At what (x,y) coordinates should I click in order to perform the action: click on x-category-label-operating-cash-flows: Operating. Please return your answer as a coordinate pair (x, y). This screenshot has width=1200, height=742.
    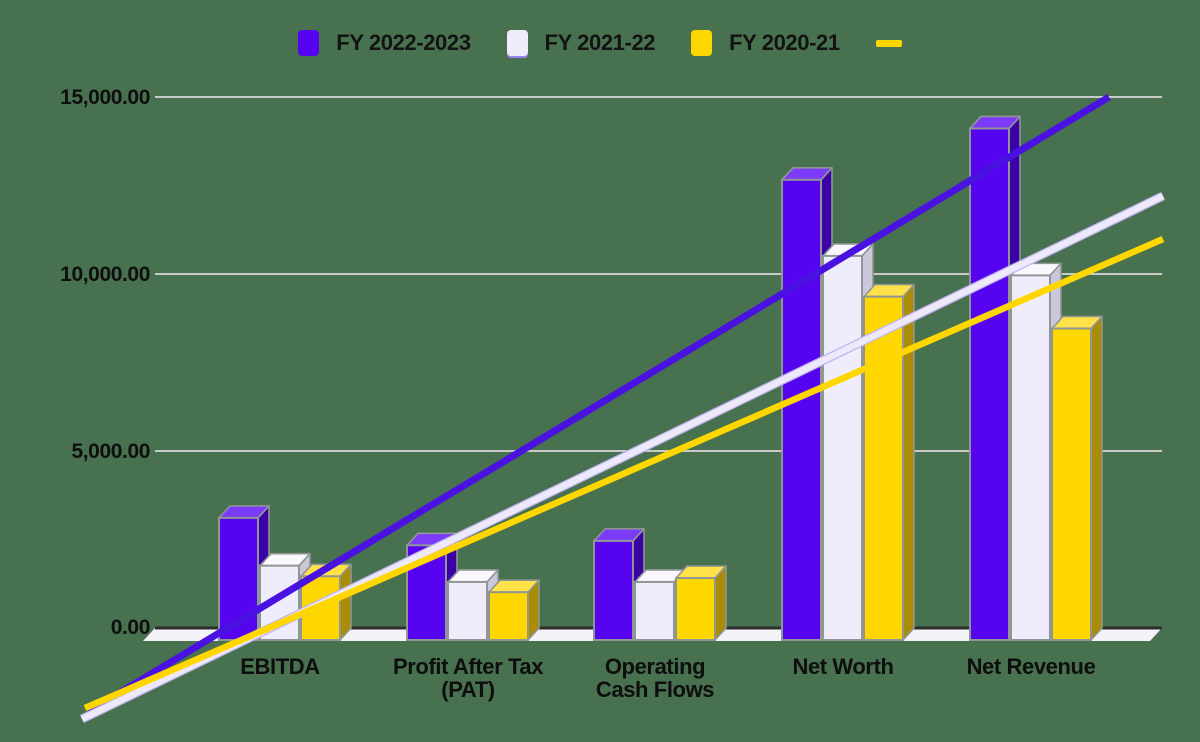
    Looking at the image, I should click on (655, 666).